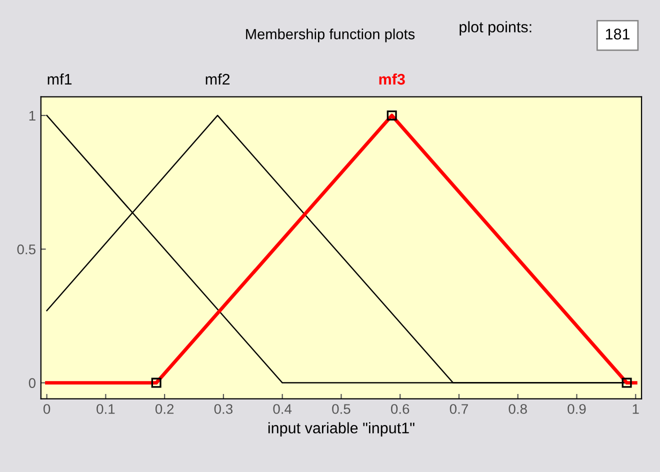 This screenshot has height=472, width=660. I want to click on text: plot points:, so click(496, 28).